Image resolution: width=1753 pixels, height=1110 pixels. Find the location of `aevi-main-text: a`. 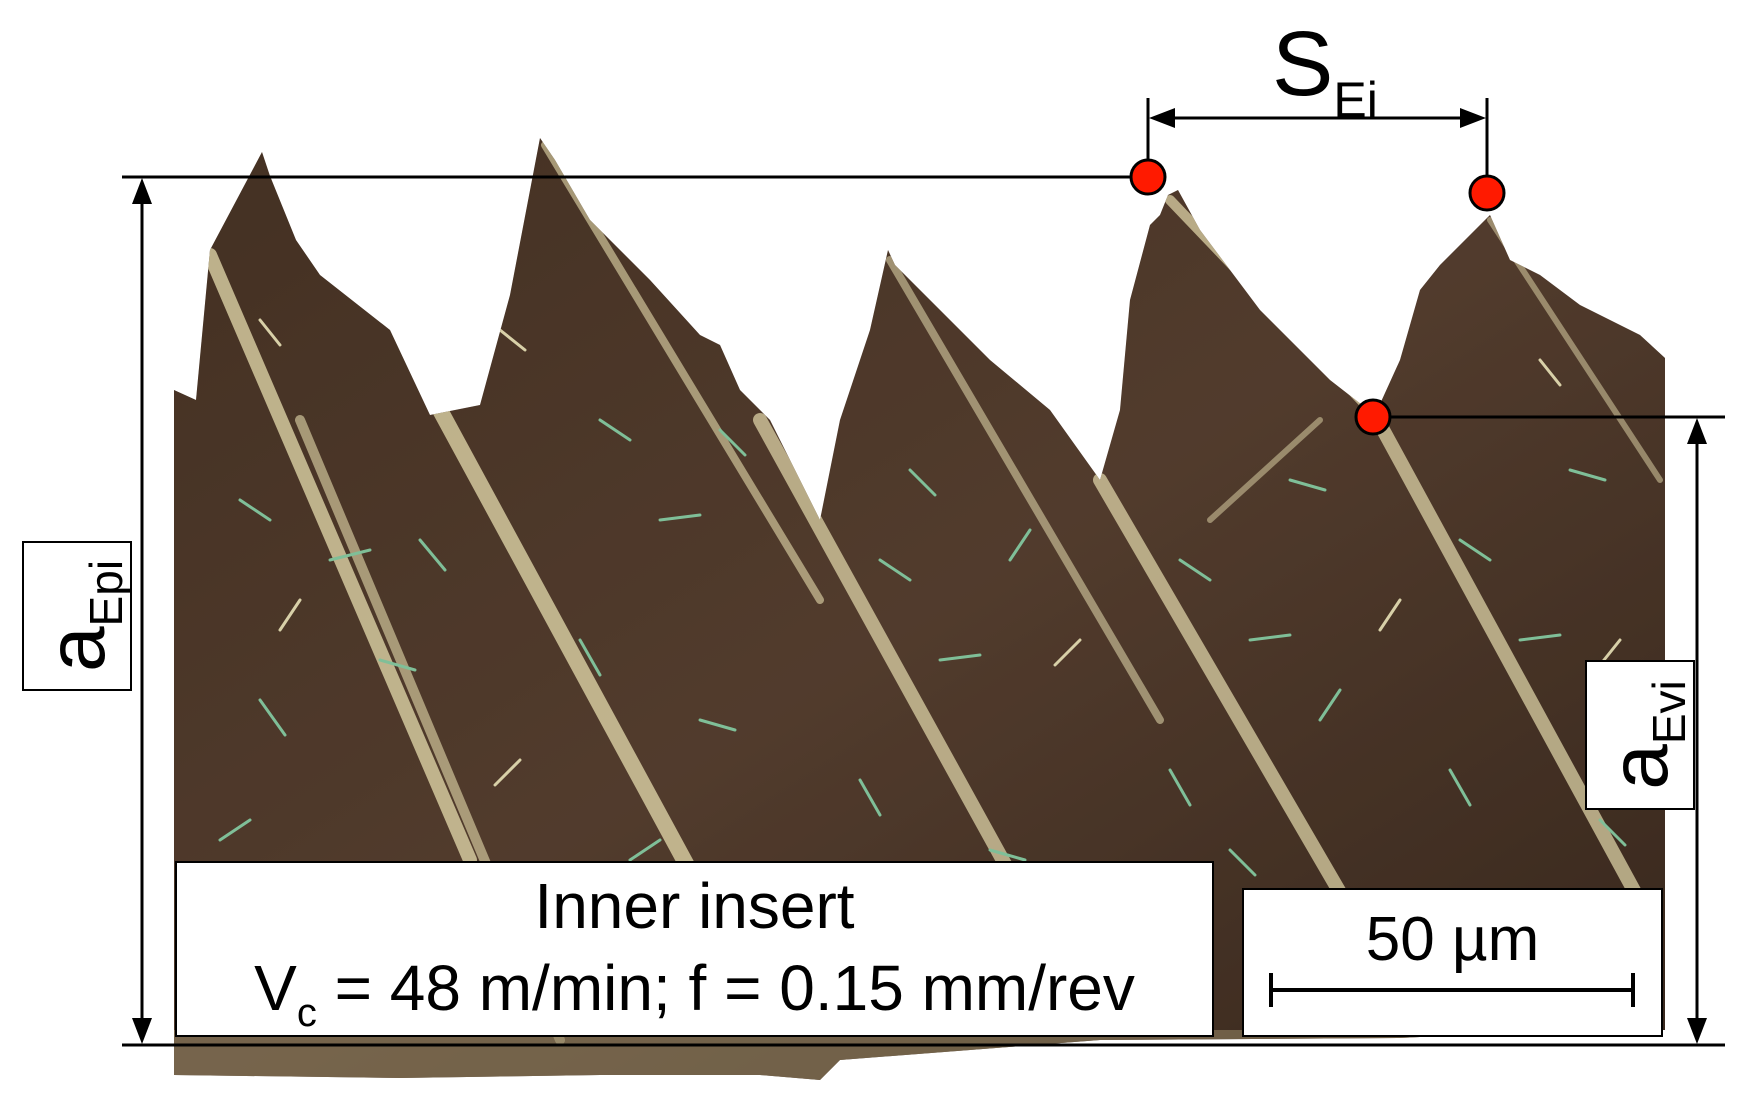

aevi-main-text: a is located at coordinates (1639, 767).